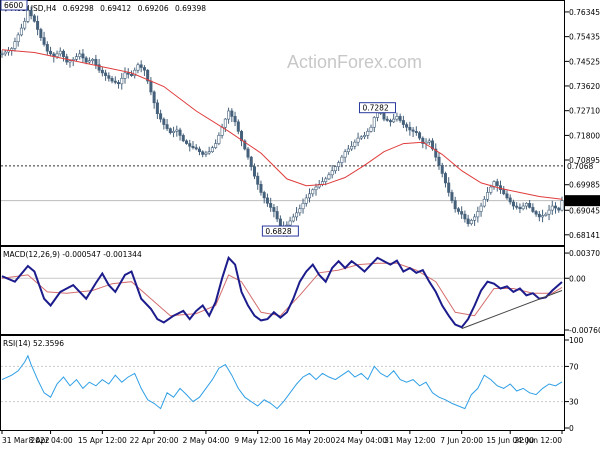 This screenshot has height=450, width=600. I want to click on price-axis-tick-label: 0.72710, so click(584, 111).